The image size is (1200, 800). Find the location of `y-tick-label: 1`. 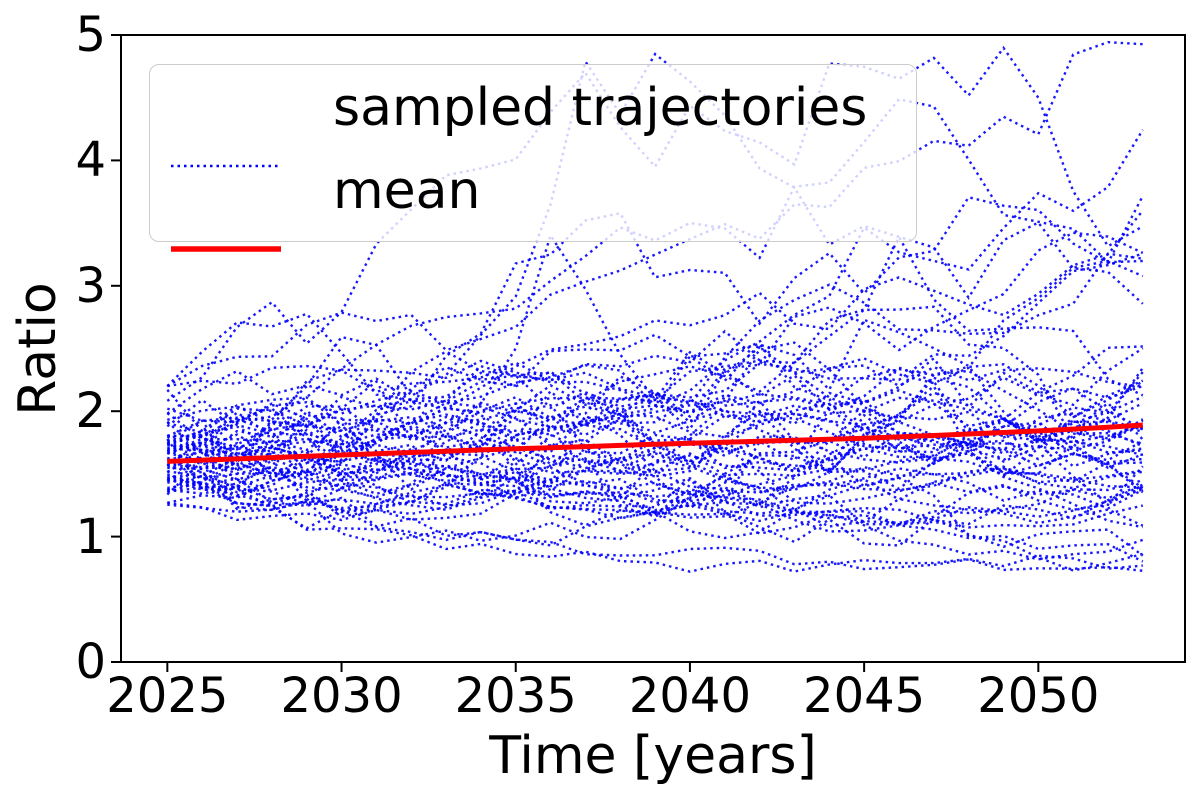

y-tick-label: 1 is located at coordinates (90, 536).